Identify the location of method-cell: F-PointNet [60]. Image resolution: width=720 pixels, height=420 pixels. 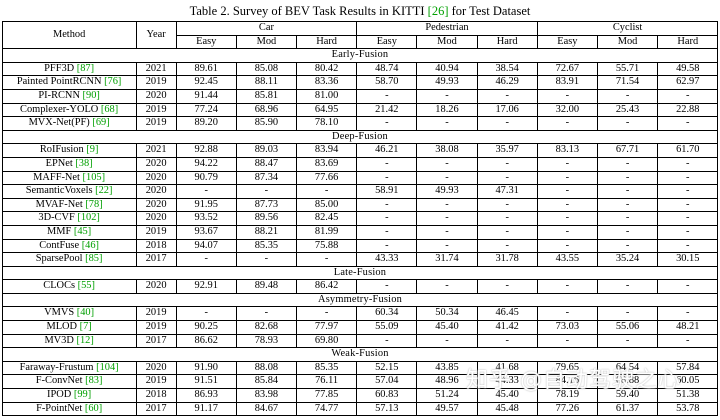
(69, 409).